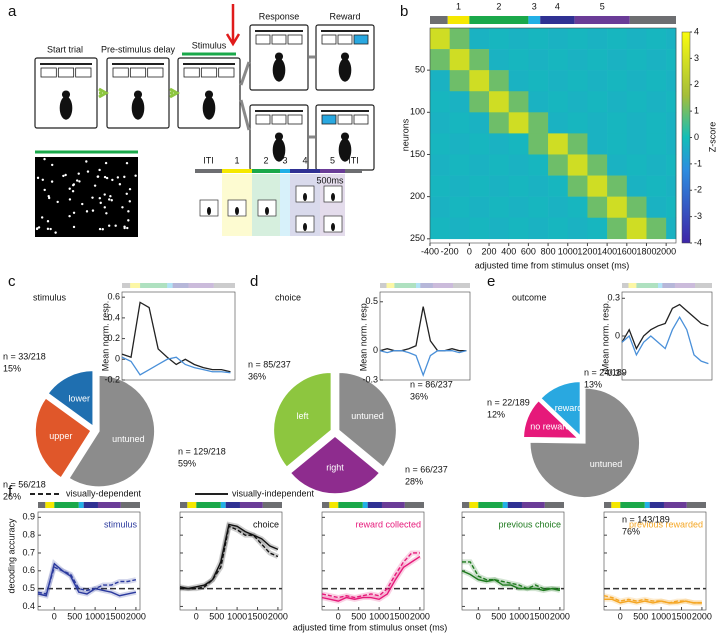  Describe the element at coordinates (279, 56) in the screenshot. I see `mouse-head` at that location.